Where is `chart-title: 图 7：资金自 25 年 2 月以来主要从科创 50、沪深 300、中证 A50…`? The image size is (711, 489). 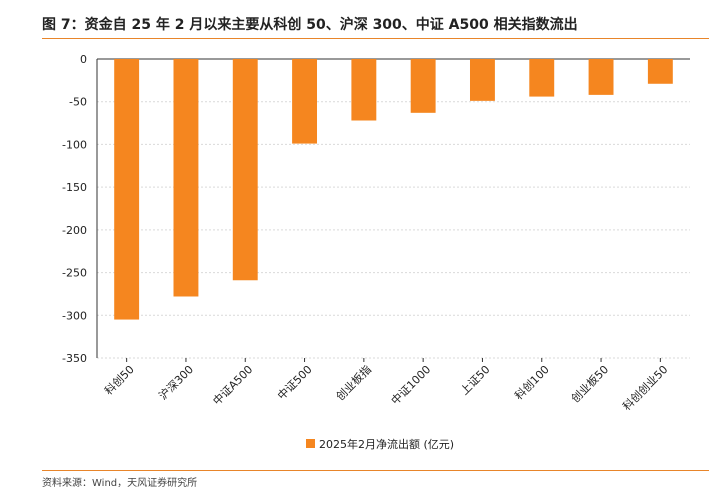
chart-title: 图 7：资金自 25 年 2 月以来主要从科创 50、沪深 300、中证 A50… is located at coordinates (310, 25).